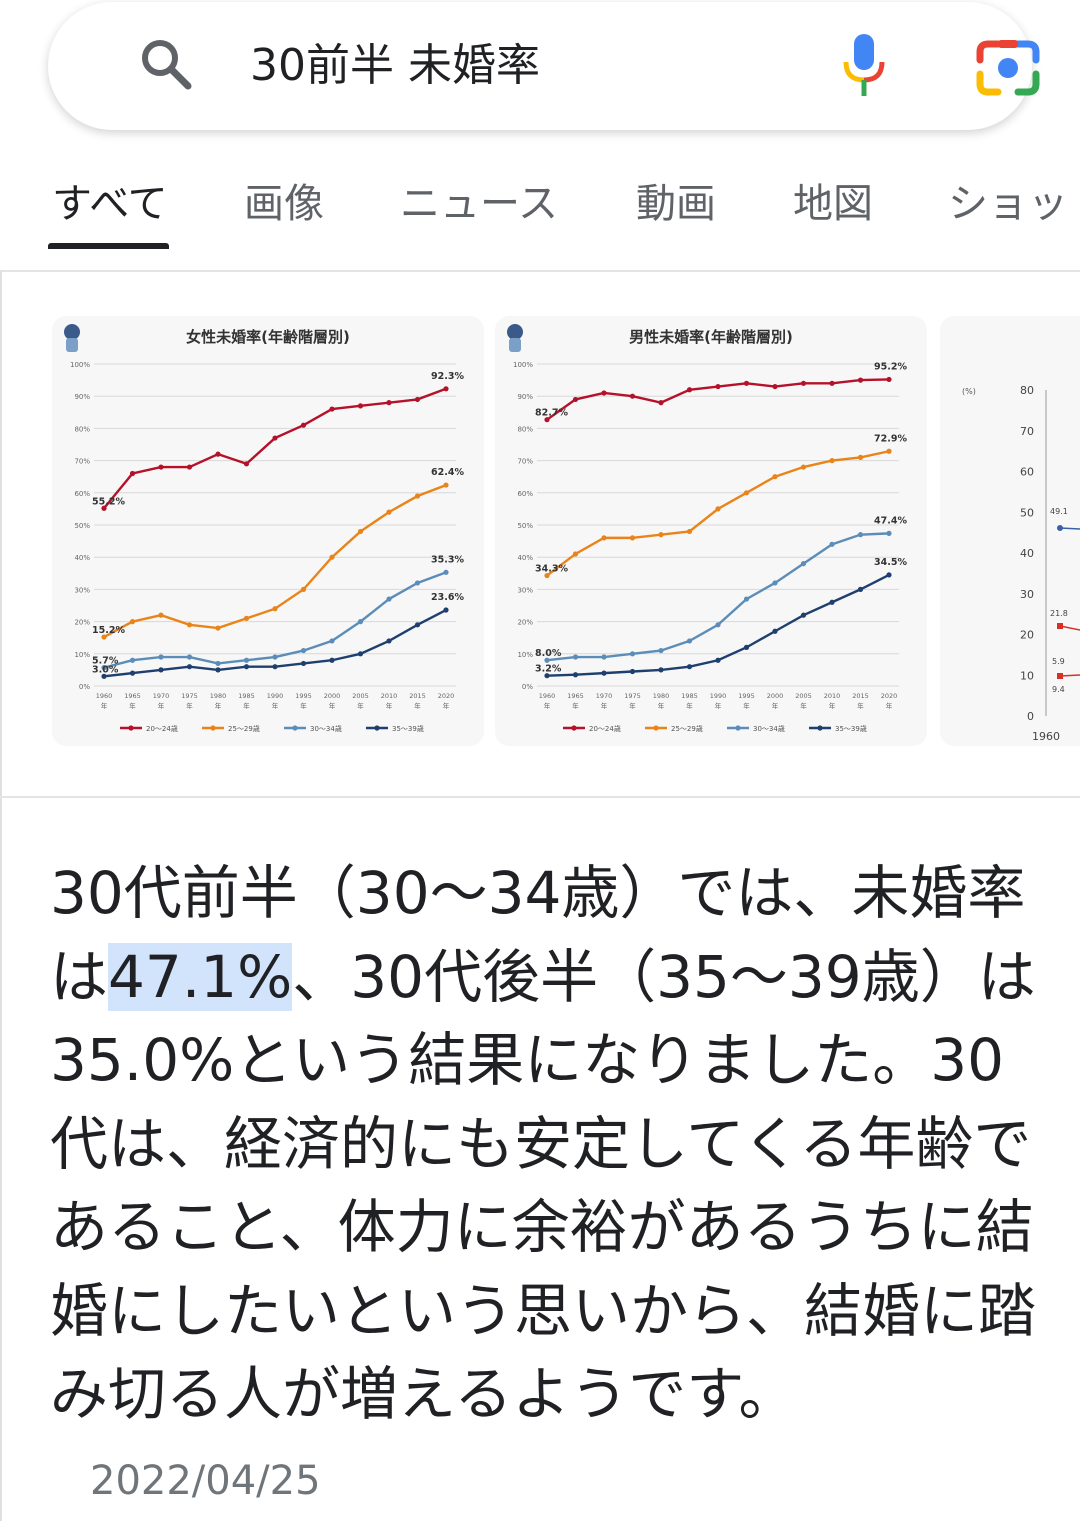  Describe the element at coordinates (689, 696) in the screenshot. I see `x-tick-label: 1985` at that location.